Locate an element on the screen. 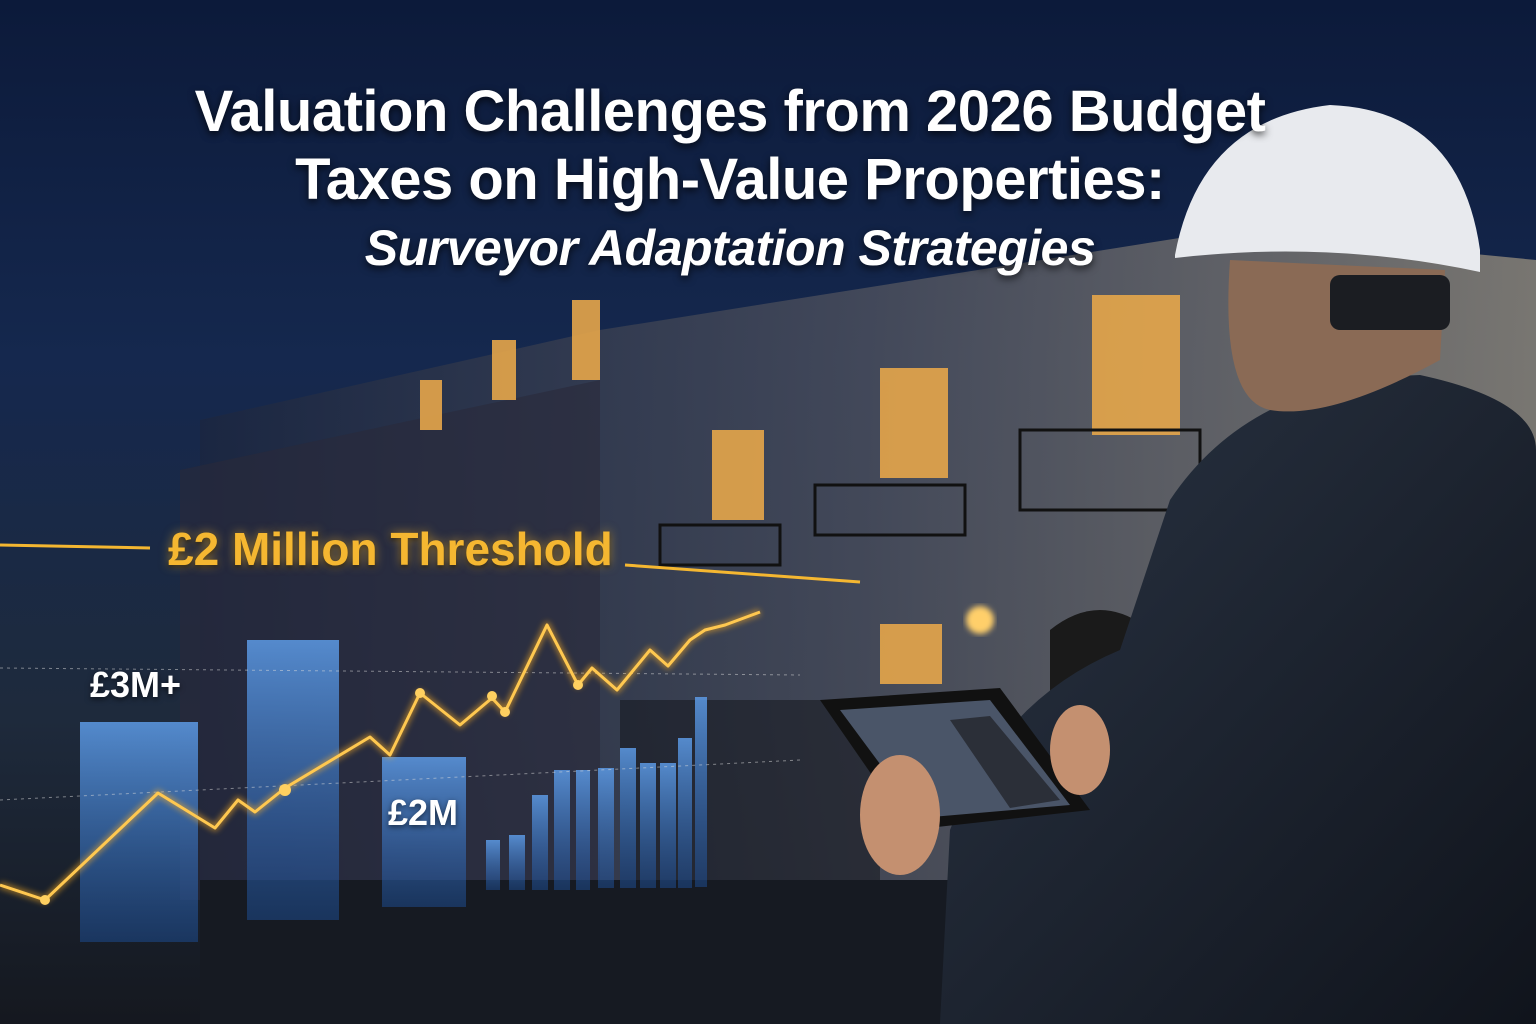 This screenshot has width=1536, height=1024. trend-line is located at coordinates (381, 756).